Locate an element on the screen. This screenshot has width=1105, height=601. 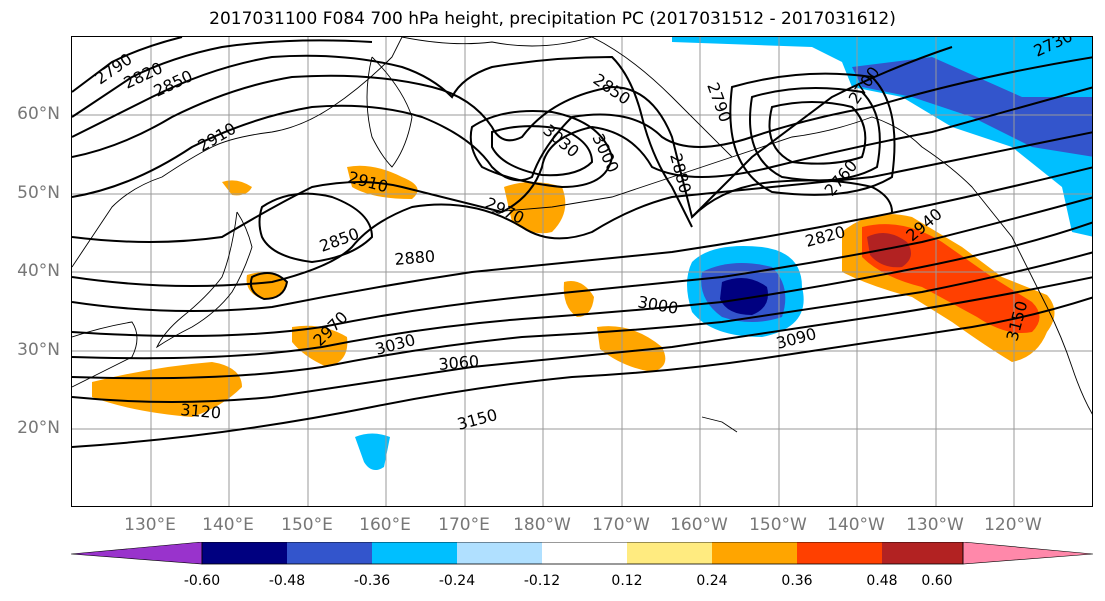
lon-label: 120°W is located at coordinates (1013, 525).